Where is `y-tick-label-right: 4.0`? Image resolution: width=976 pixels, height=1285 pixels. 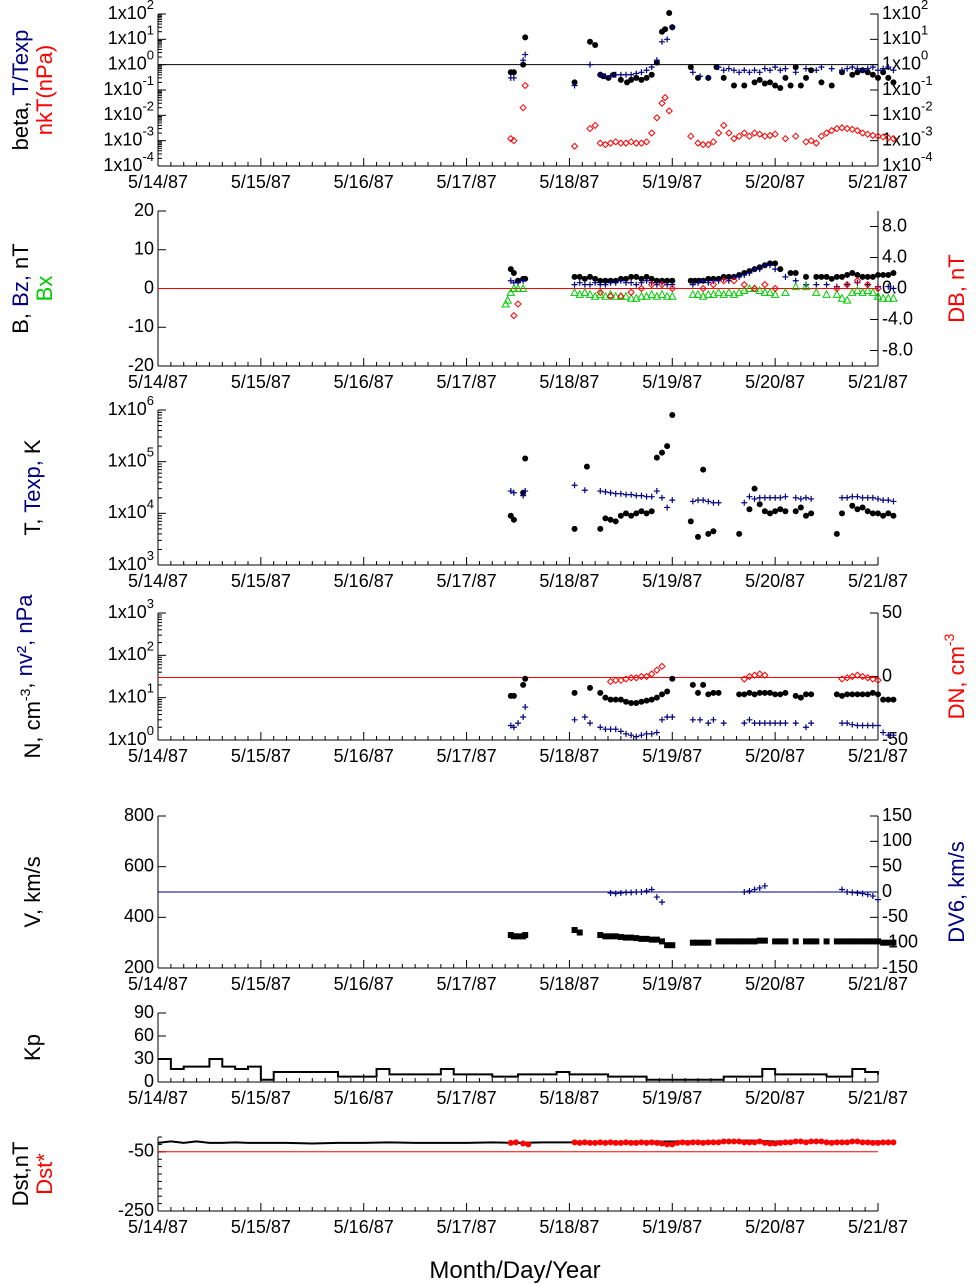
y-tick-label-right: 4.0 is located at coordinates (894, 256).